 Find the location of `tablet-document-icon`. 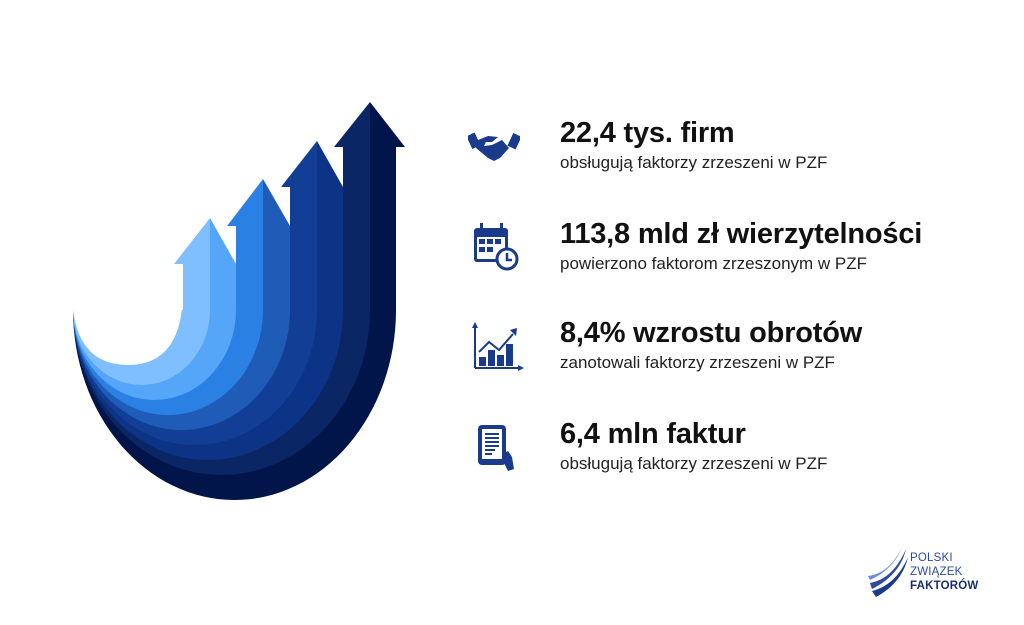

tablet-document-icon is located at coordinates (496, 448).